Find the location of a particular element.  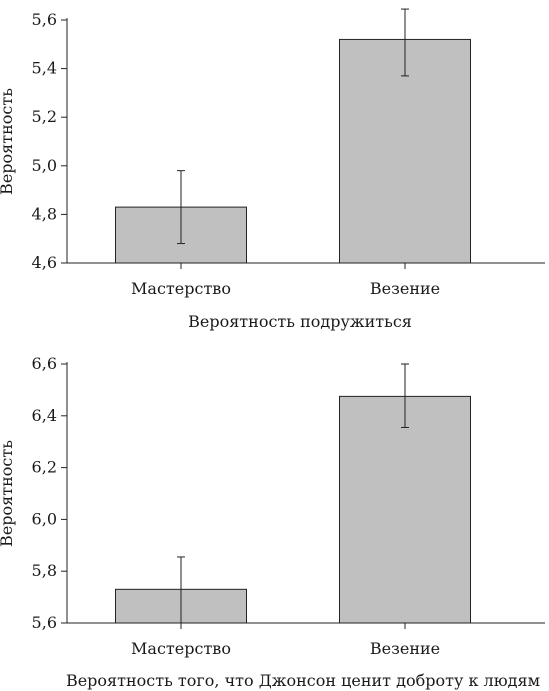

y-tick-label: 6,0 is located at coordinates (44, 518).